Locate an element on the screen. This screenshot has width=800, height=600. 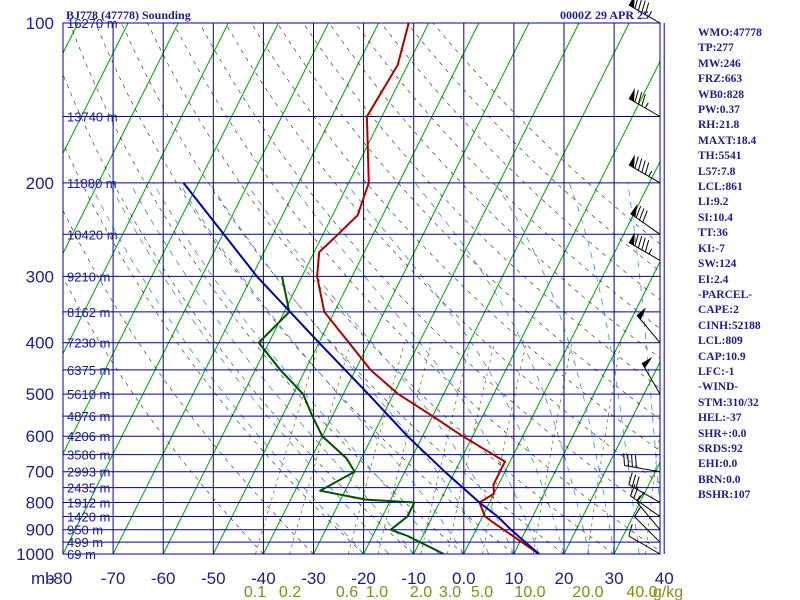
height-label: 9210 m is located at coordinates (88, 276).